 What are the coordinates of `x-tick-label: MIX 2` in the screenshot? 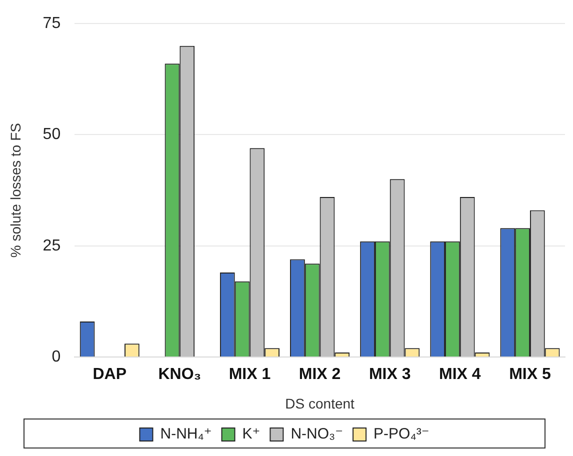 It's located at (319, 375).